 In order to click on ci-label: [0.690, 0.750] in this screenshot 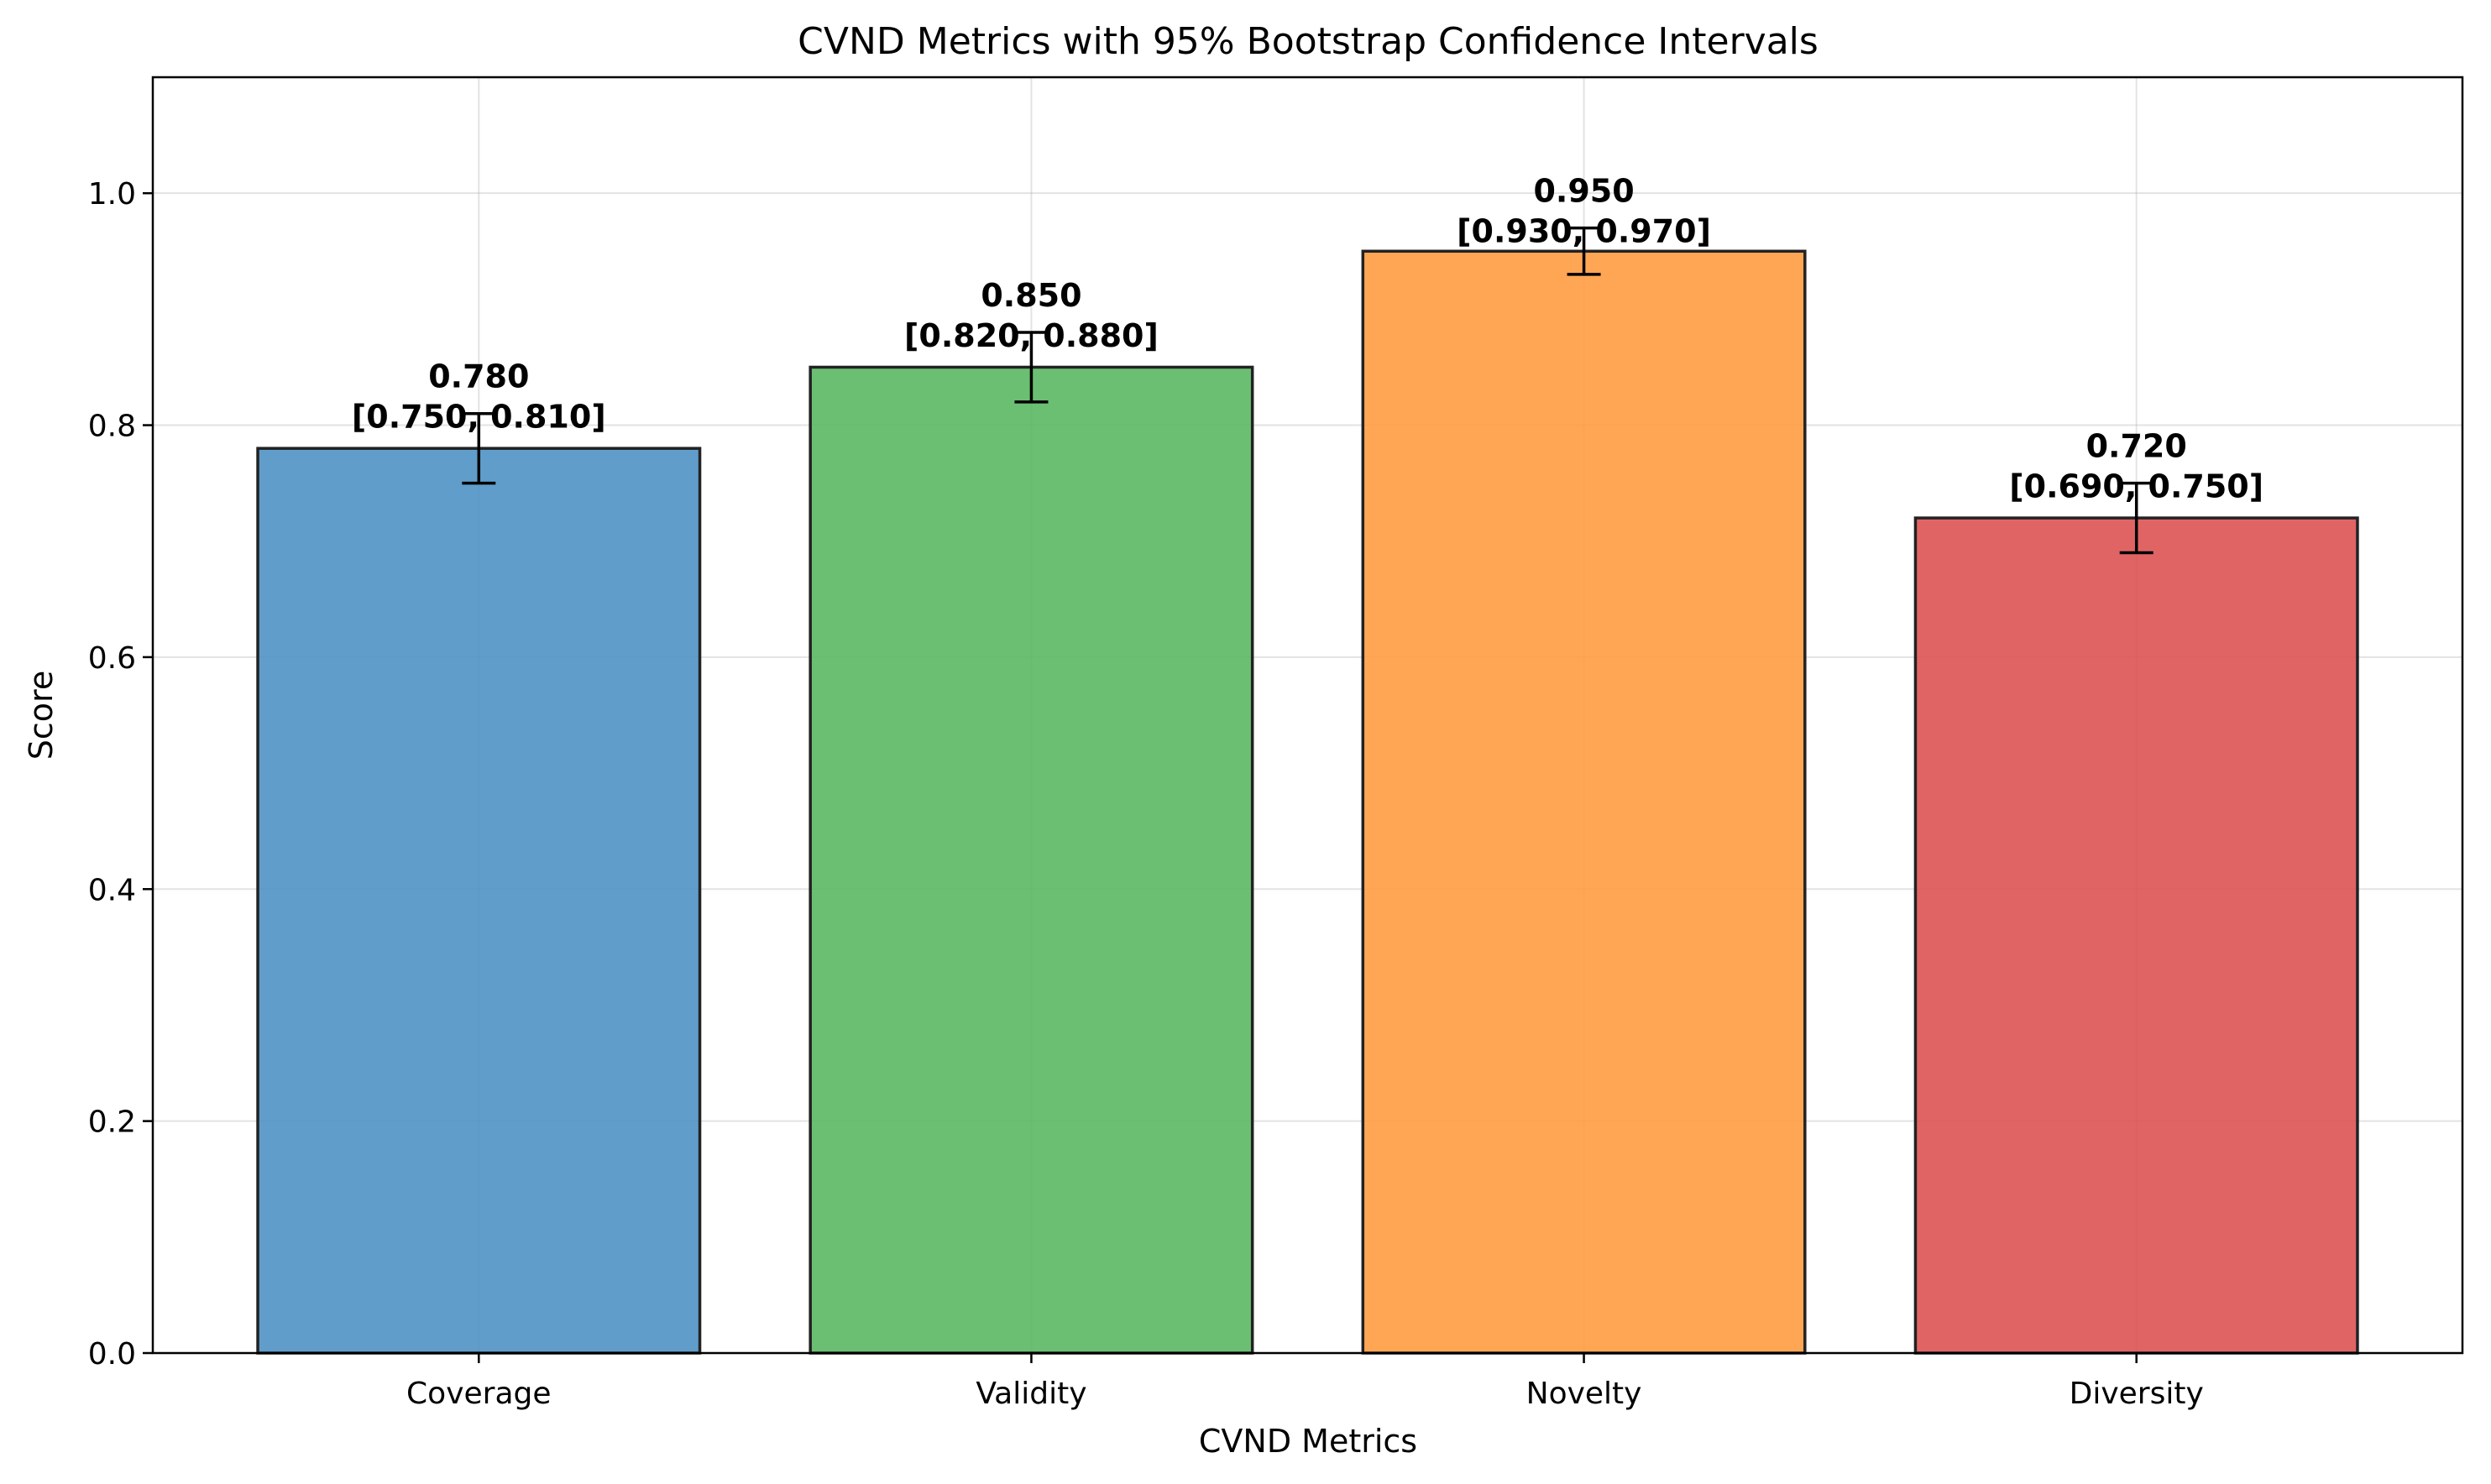, I will do `click(2136, 486)`.